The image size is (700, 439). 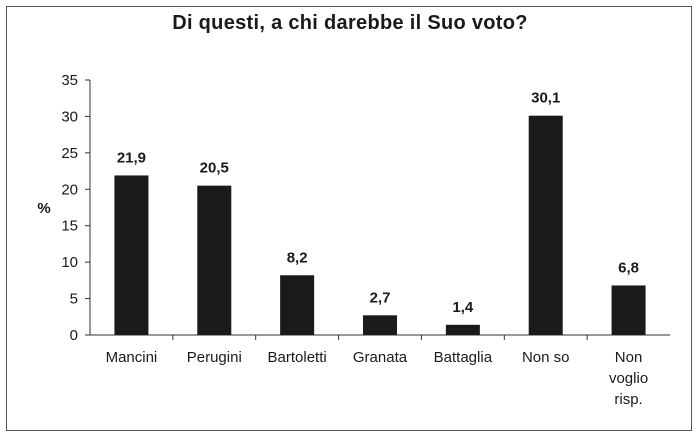 I want to click on y-axis-label: %, so click(x=43, y=208).